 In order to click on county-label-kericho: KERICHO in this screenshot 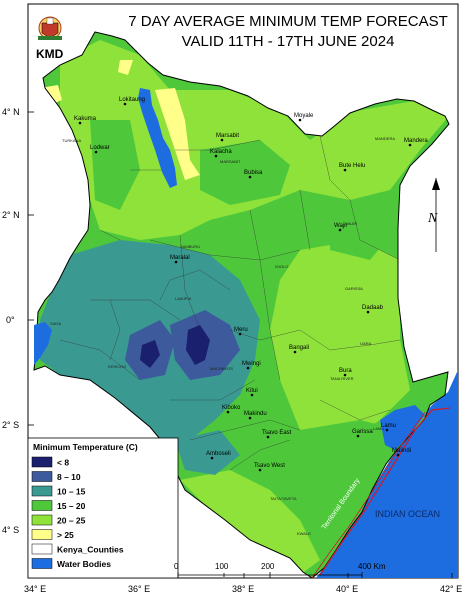, I will do `click(117, 366)`.